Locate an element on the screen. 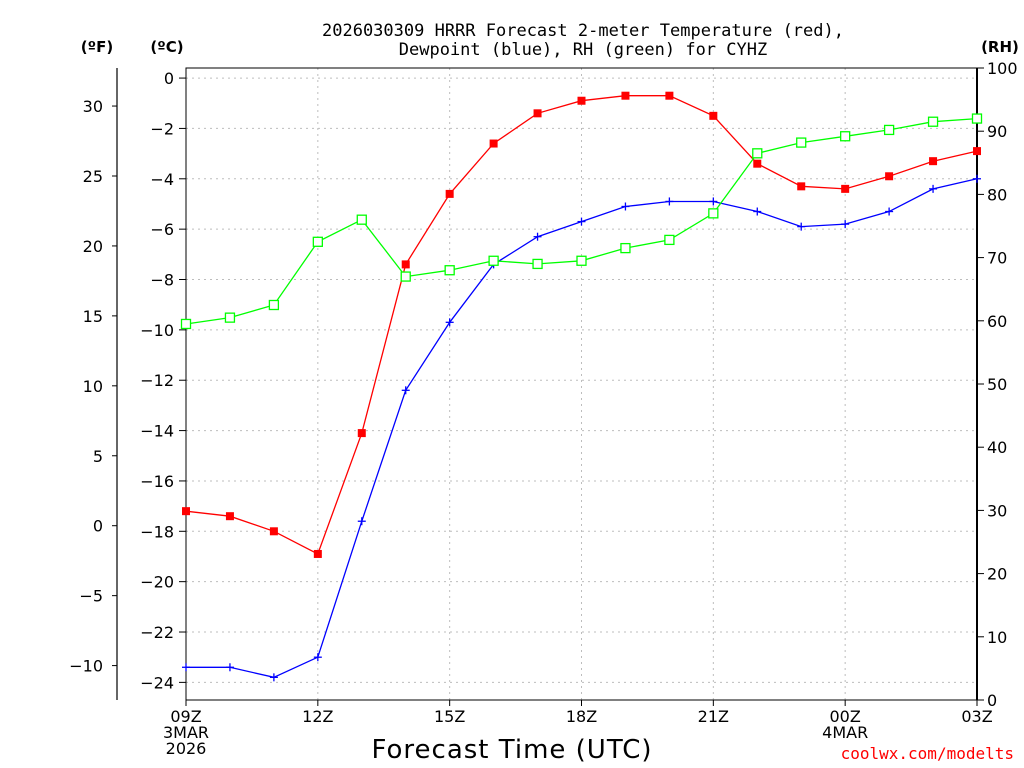 This screenshot has height=768, width=1024. x-tick-label: 15Z is located at coordinates (449, 716).